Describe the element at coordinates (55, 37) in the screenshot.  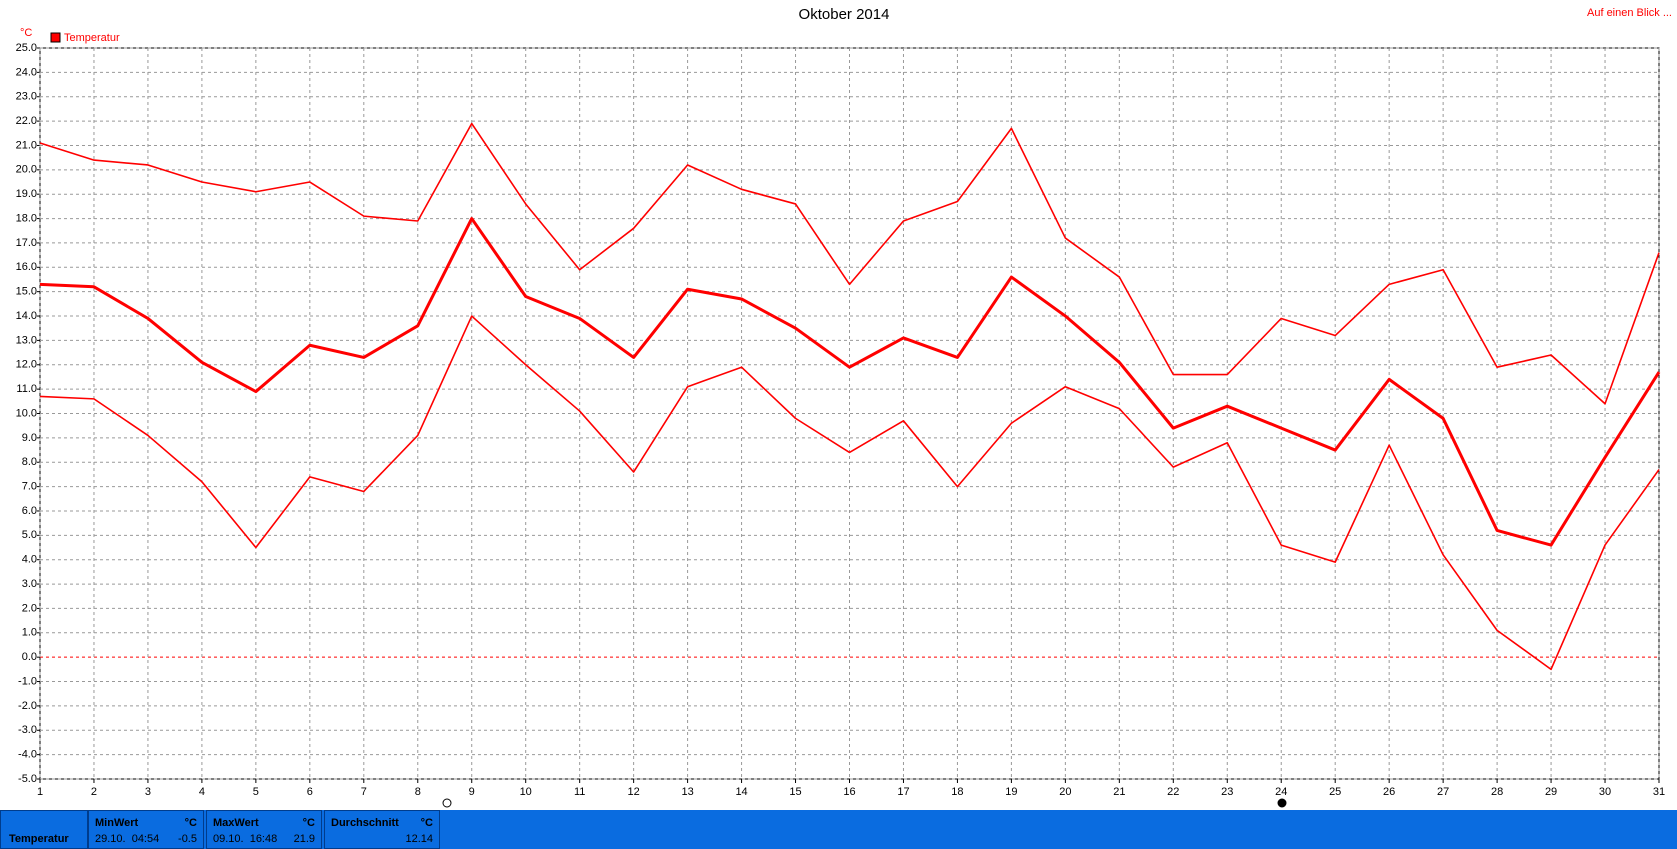
I see `legend-swatch` at that location.